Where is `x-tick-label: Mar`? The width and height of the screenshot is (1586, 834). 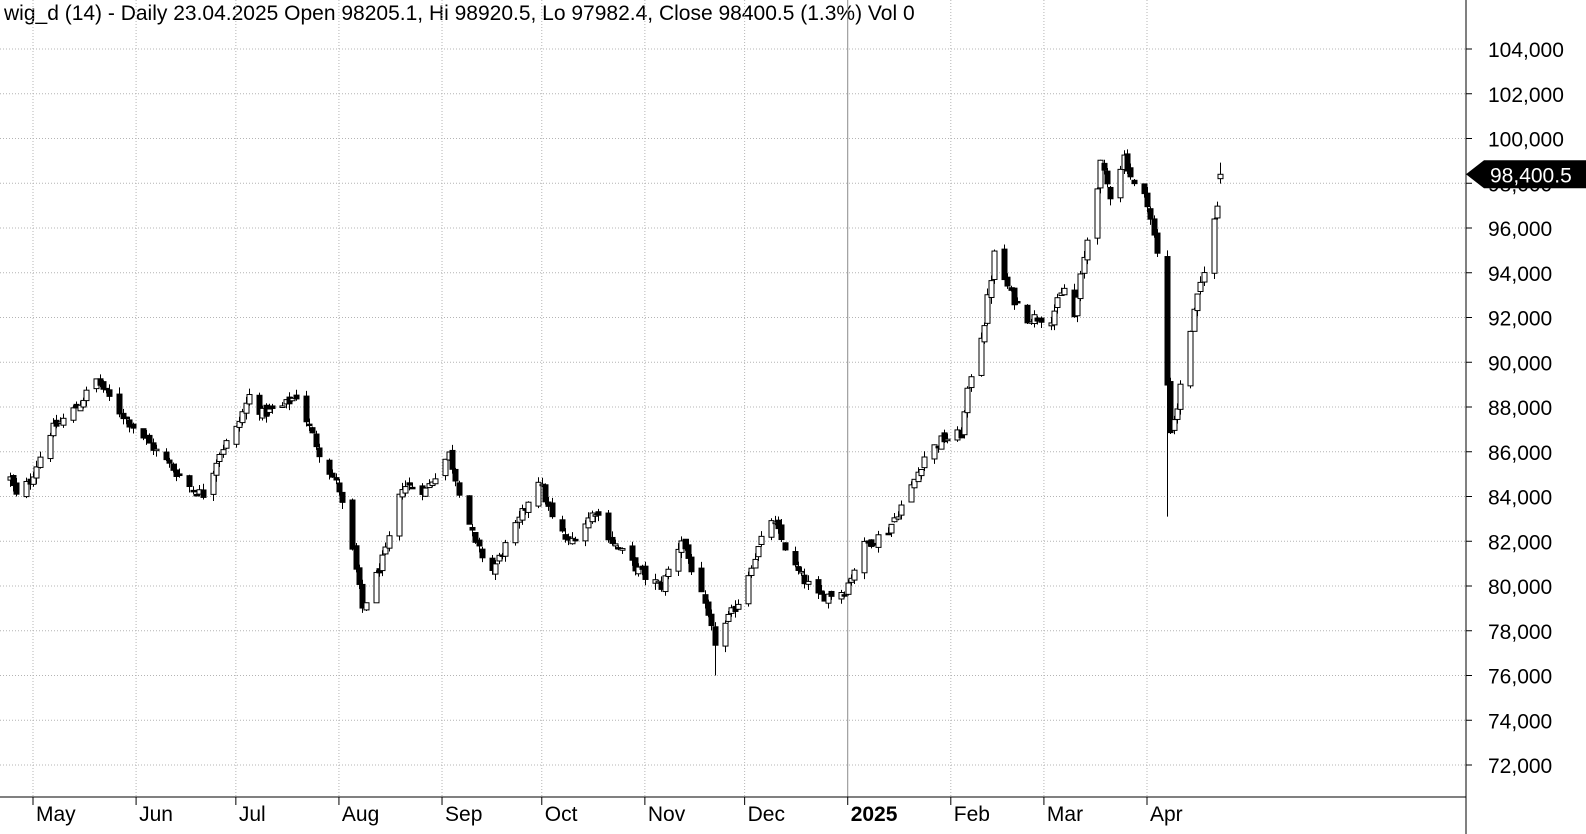 x-tick-label: Mar is located at coordinates (1065, 814).